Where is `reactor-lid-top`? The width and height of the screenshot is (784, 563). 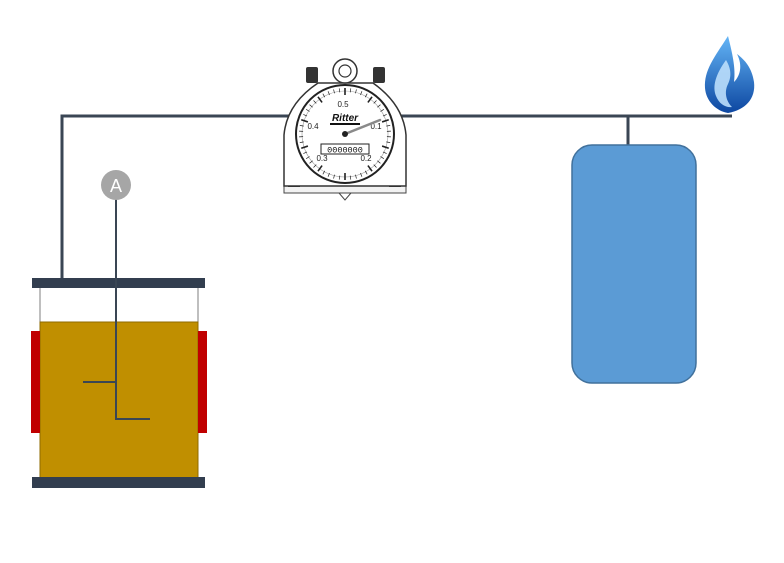
reactor-lid-top is located at coordinates (118, 283).